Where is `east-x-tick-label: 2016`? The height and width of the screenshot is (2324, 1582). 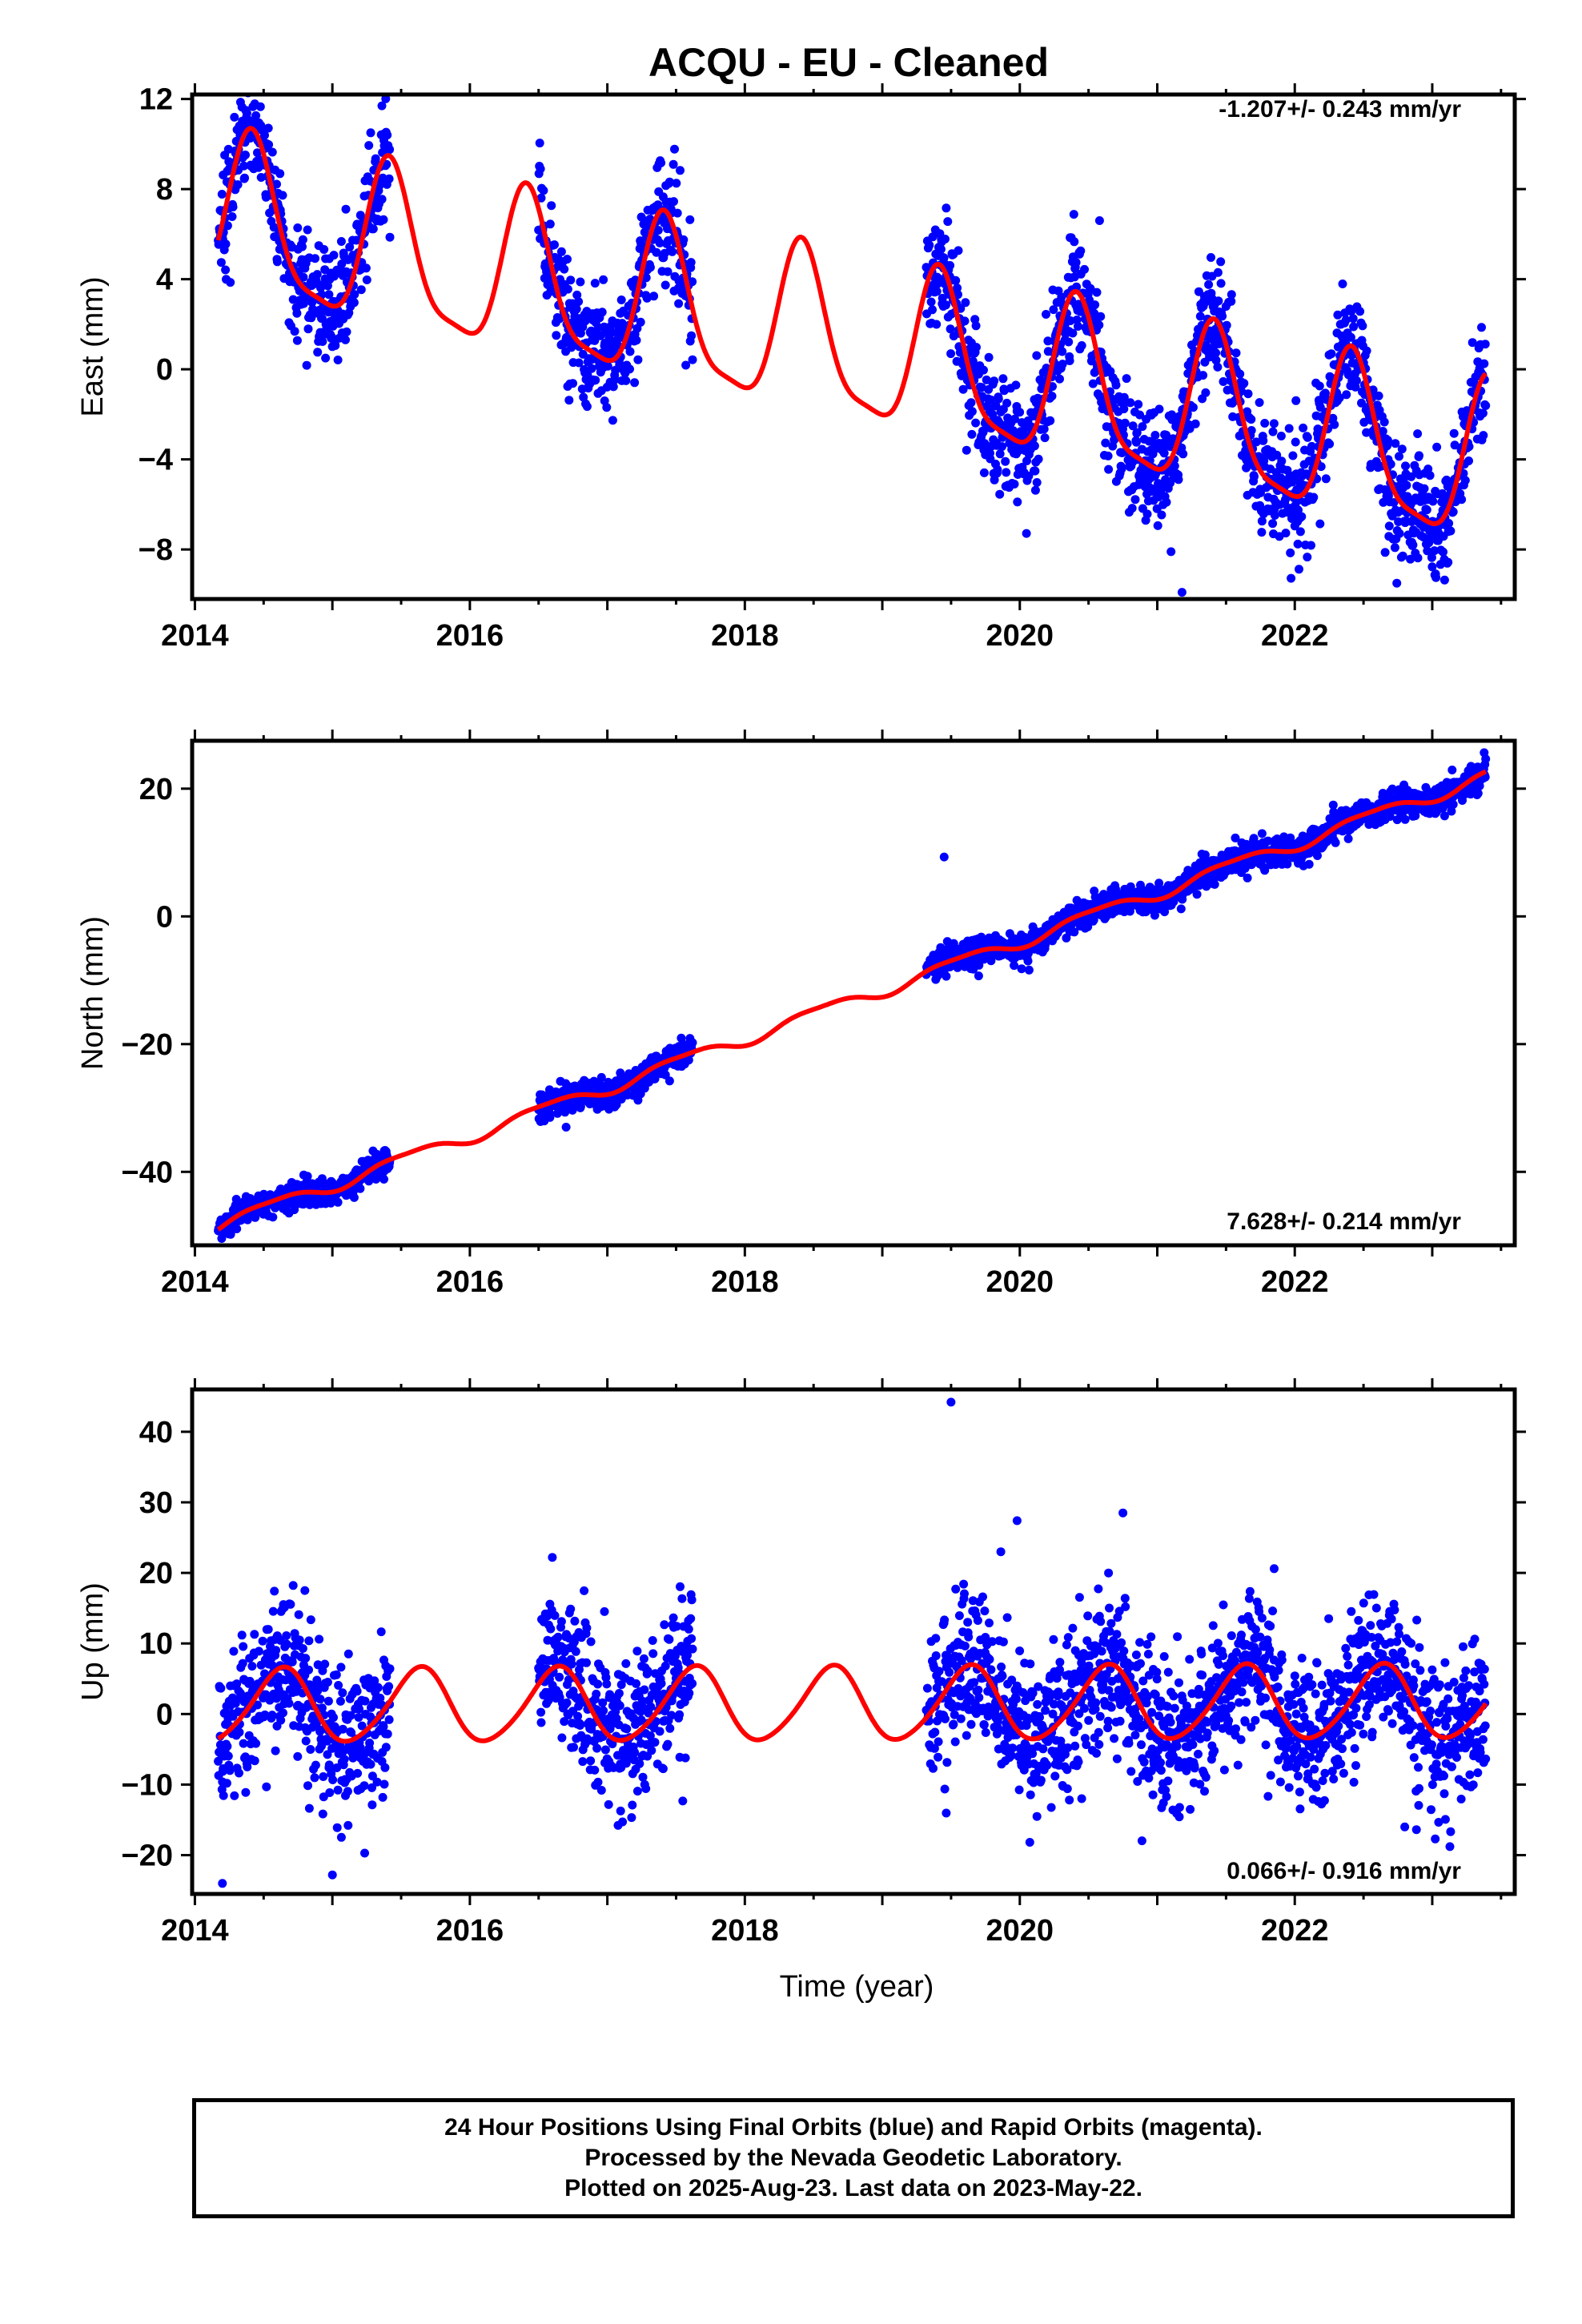
east-x-tick-label: 2016 is located at coordinates (470, 636).